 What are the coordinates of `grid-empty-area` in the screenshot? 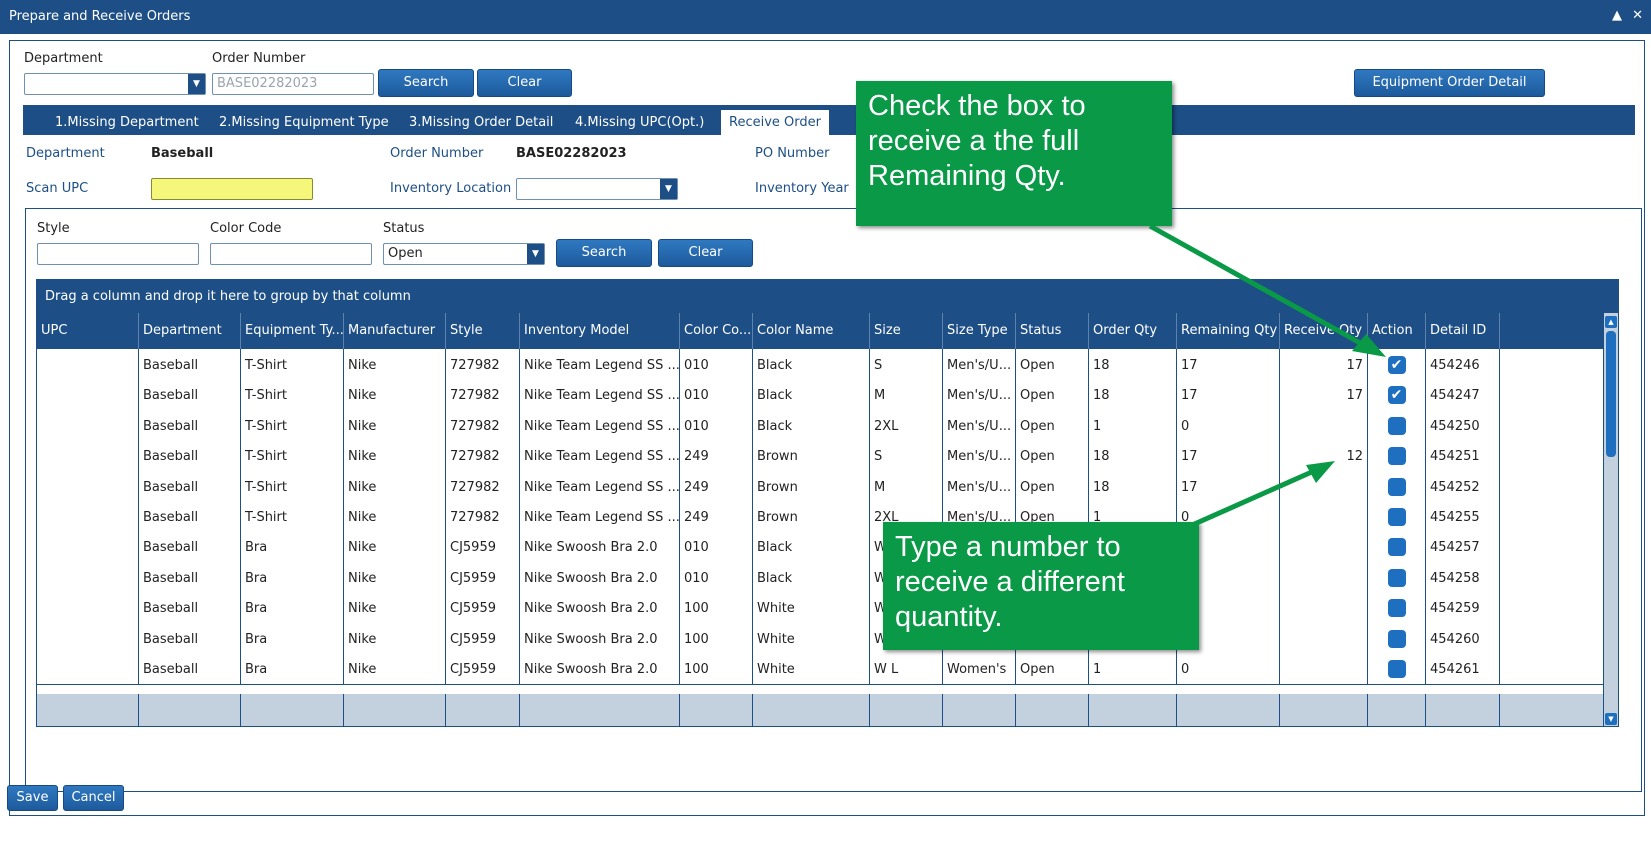 It's located at (821, 710).